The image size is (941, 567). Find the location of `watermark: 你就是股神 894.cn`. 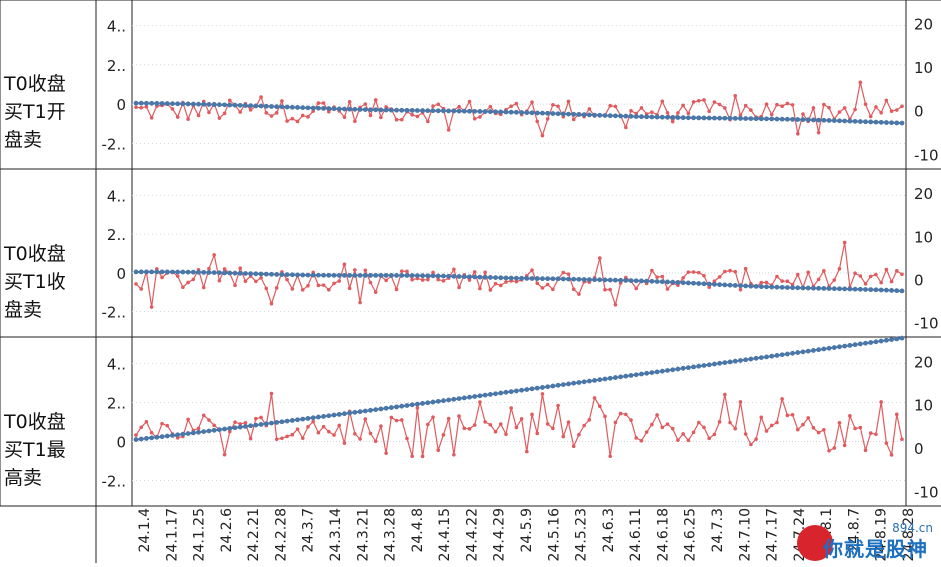

watermark: 你就是股神 894.cn is located at coordinates (867, 541).